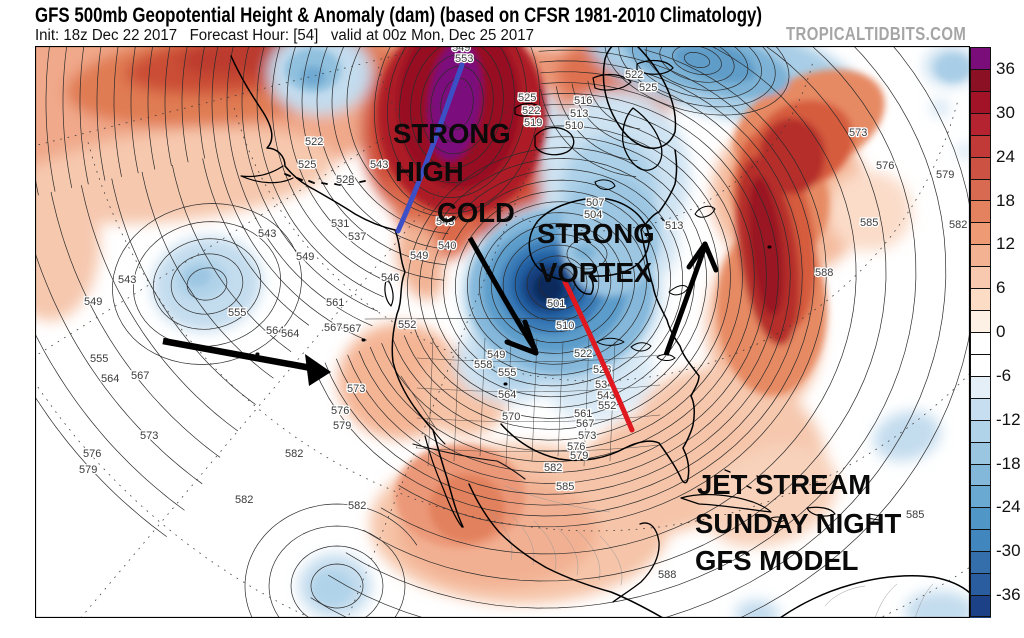 The width and height of the screenshot is (1024, 638). I want to click on svg-text: 546, so click(390, 278).